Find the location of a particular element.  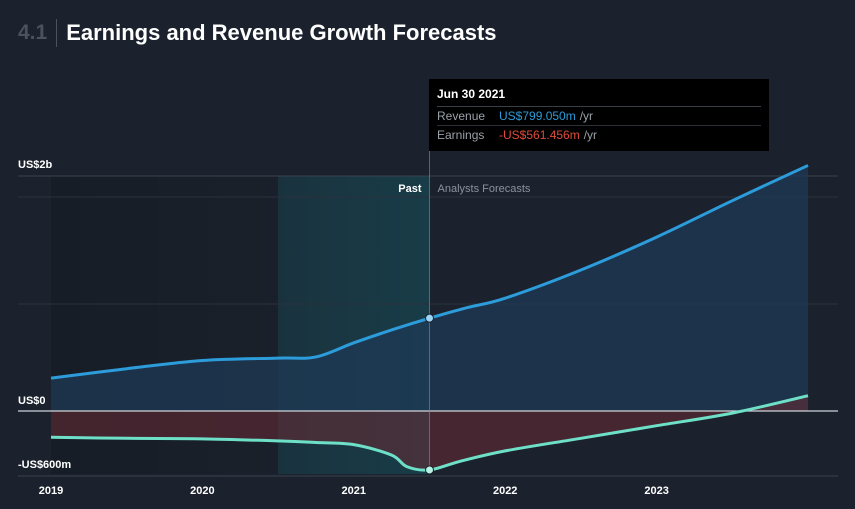

past-label: Past is located at coordinates (410, 189).